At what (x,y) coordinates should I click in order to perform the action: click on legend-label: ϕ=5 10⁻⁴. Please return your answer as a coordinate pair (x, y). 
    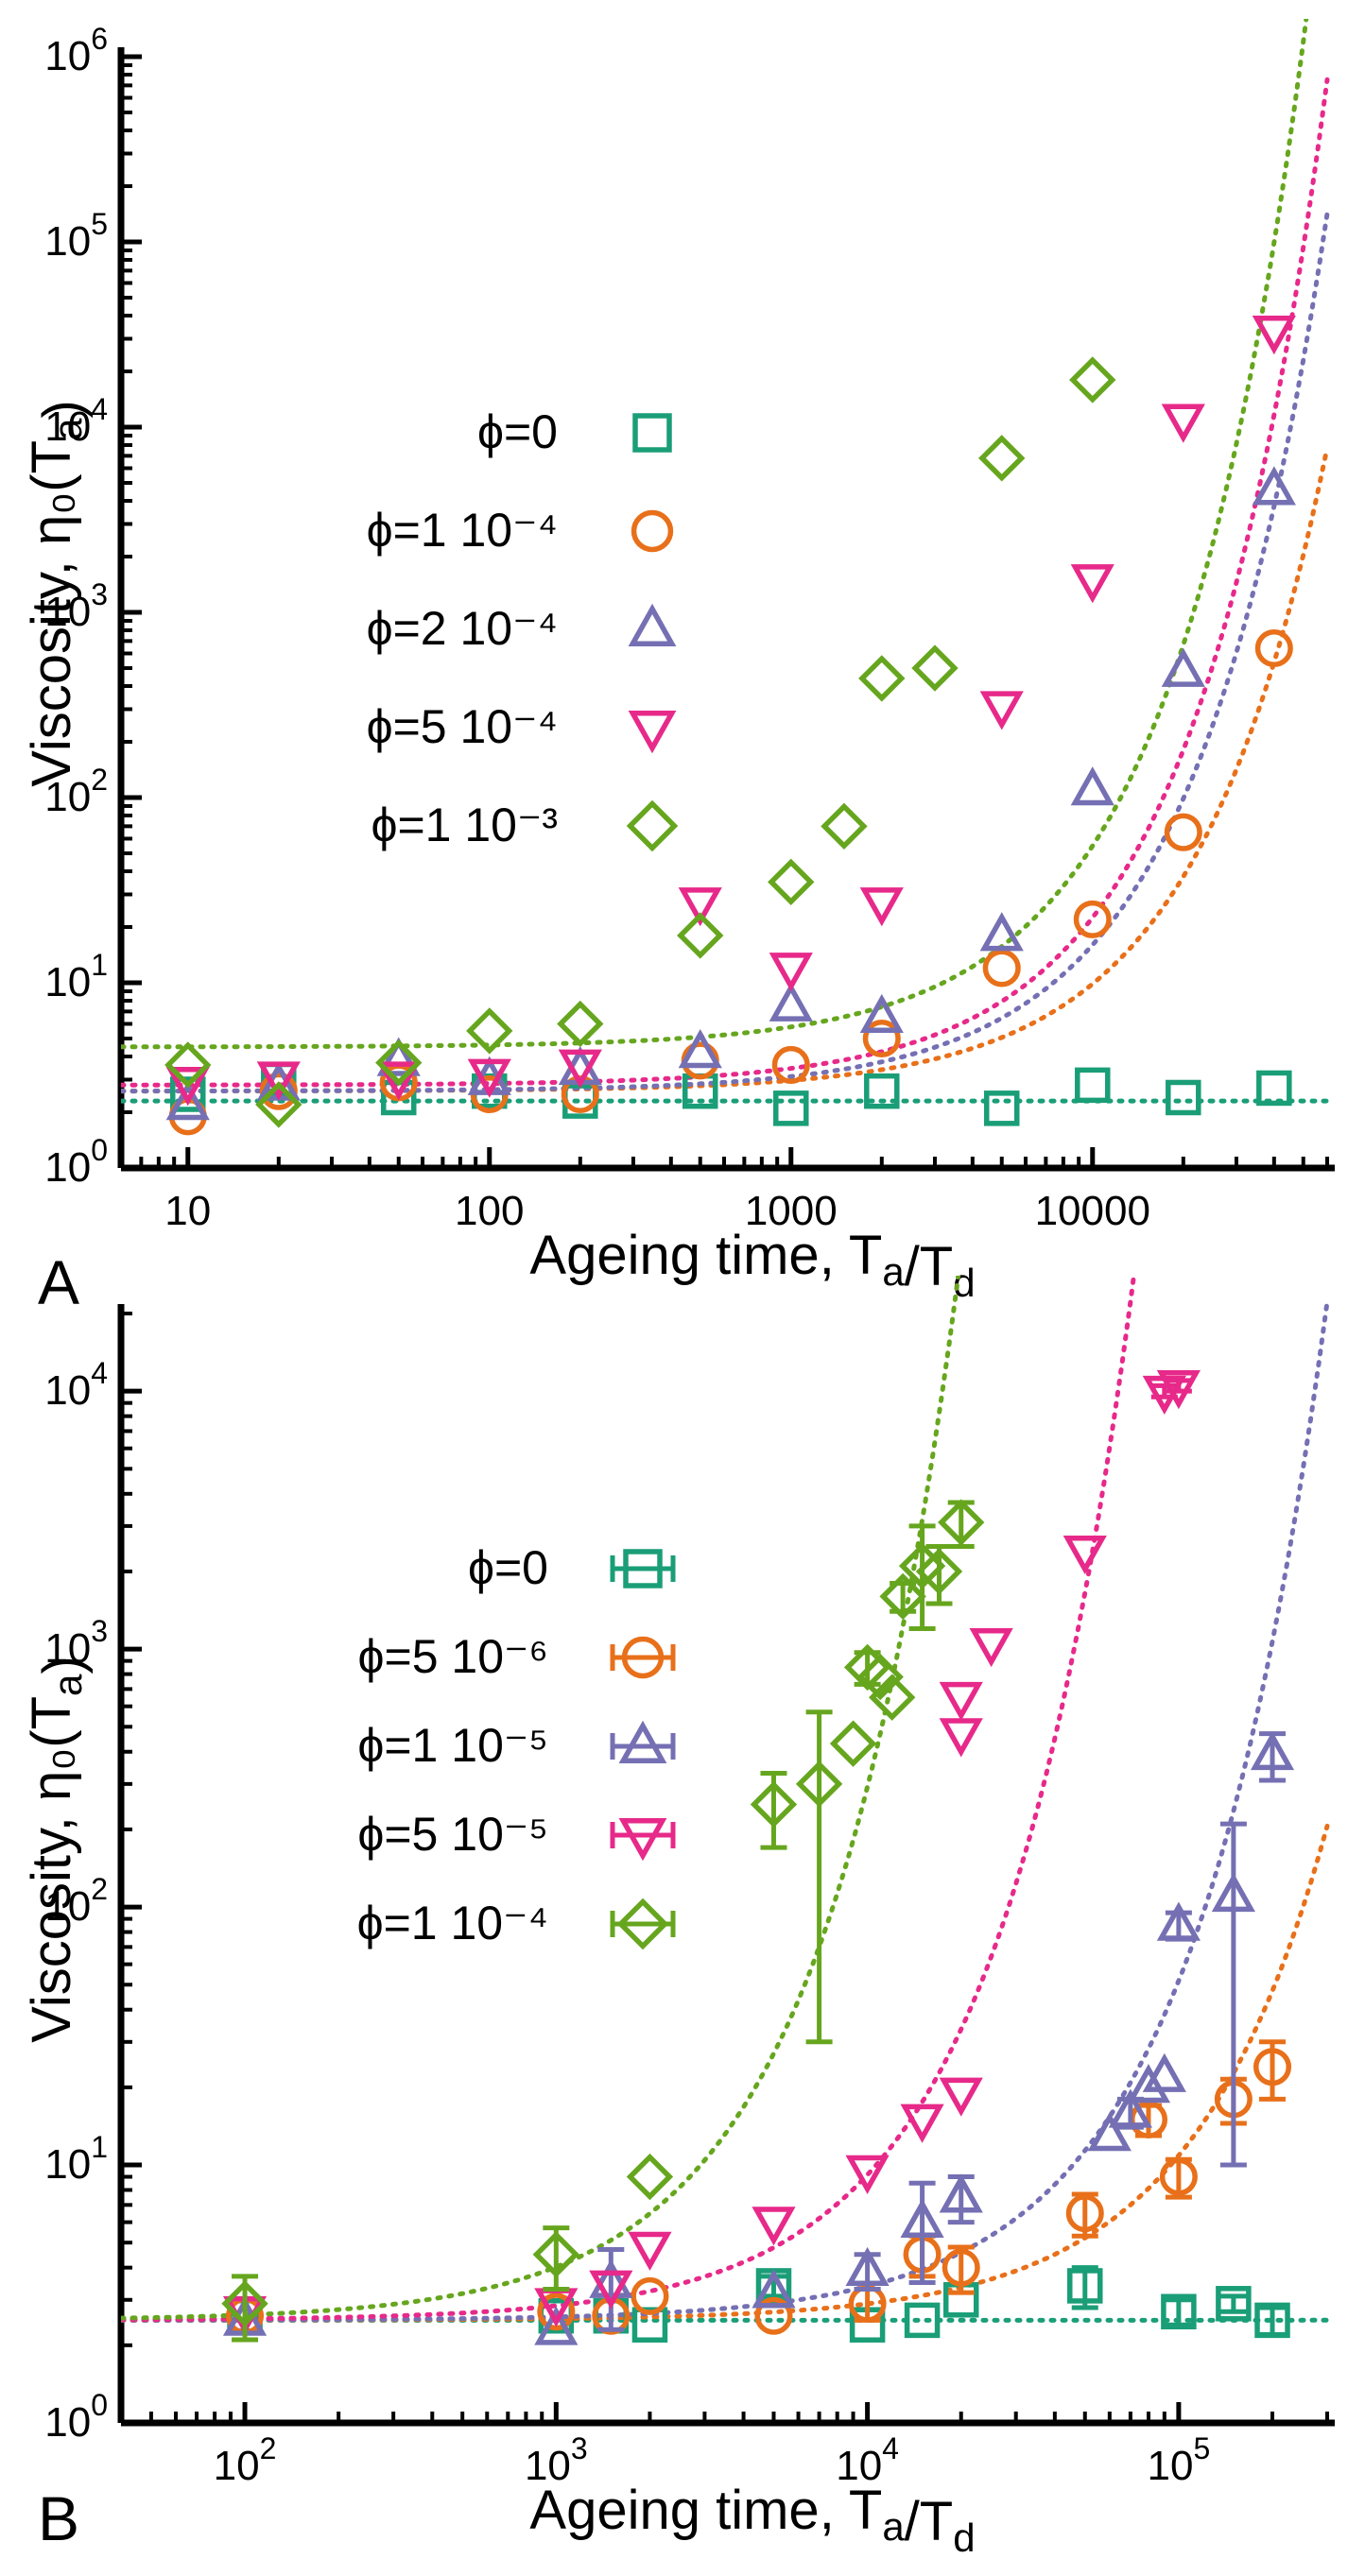
    Looking at the image, I should click on (463, 726).